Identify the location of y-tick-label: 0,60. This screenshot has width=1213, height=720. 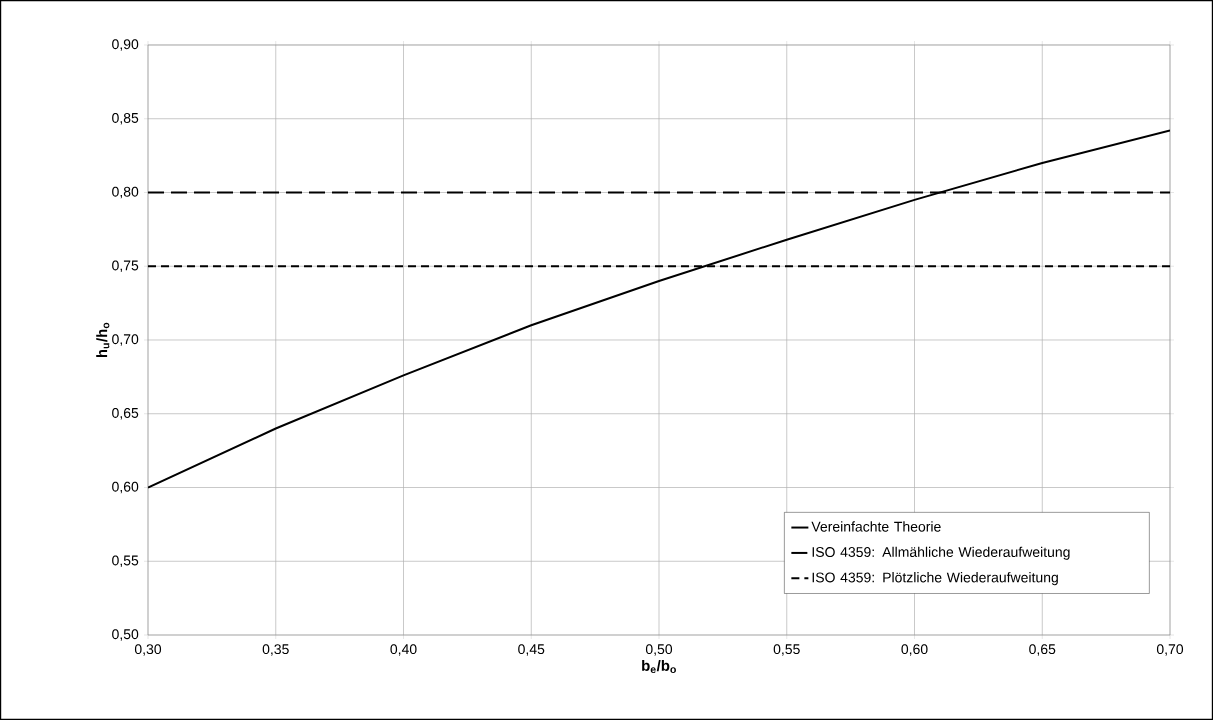
(125, 487).